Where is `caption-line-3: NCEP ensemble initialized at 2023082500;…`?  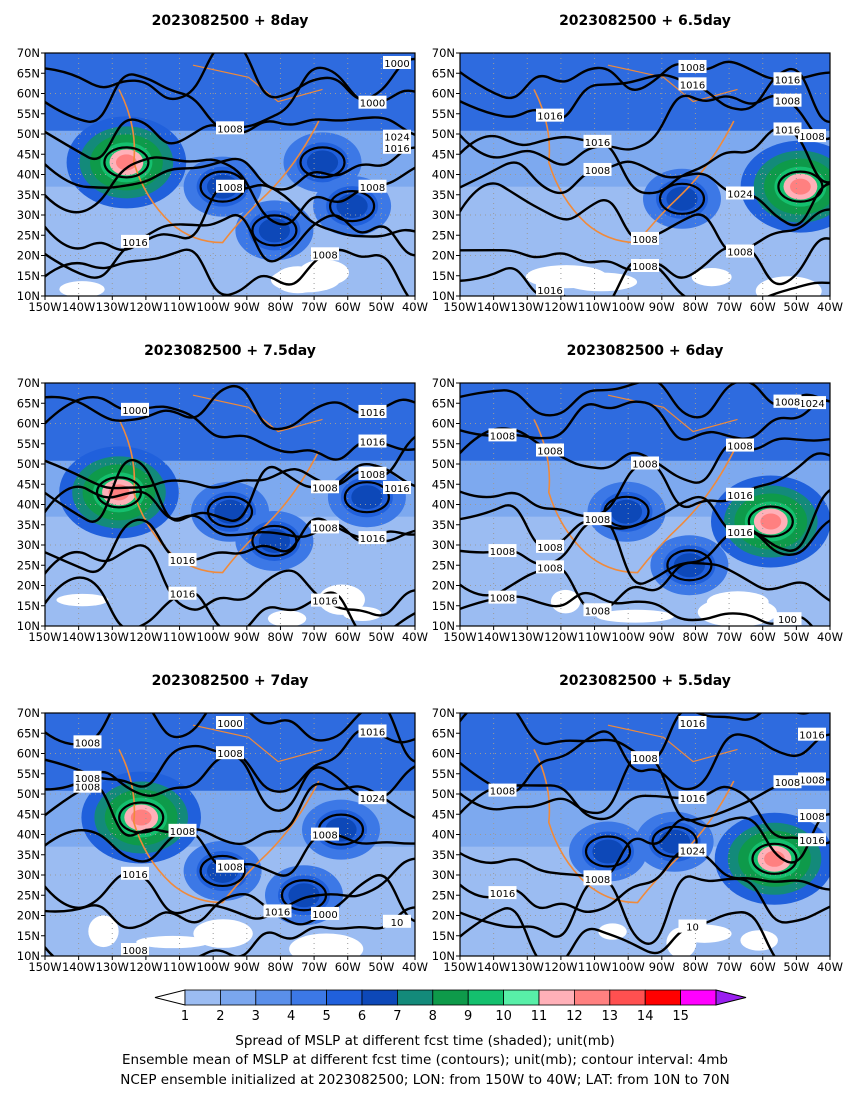
caption-line-3: NCEP ensemble initialized at 2023082500;… is located at coordinates (424, 1080).